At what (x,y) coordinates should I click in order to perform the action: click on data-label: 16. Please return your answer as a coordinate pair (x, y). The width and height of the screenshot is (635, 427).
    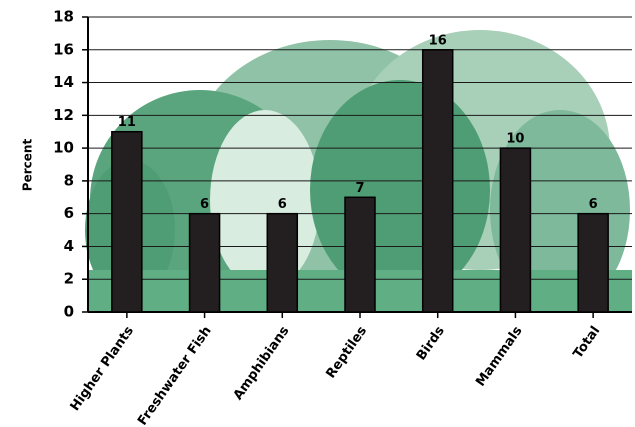
    Looking at the image, I should click on (438, 40).